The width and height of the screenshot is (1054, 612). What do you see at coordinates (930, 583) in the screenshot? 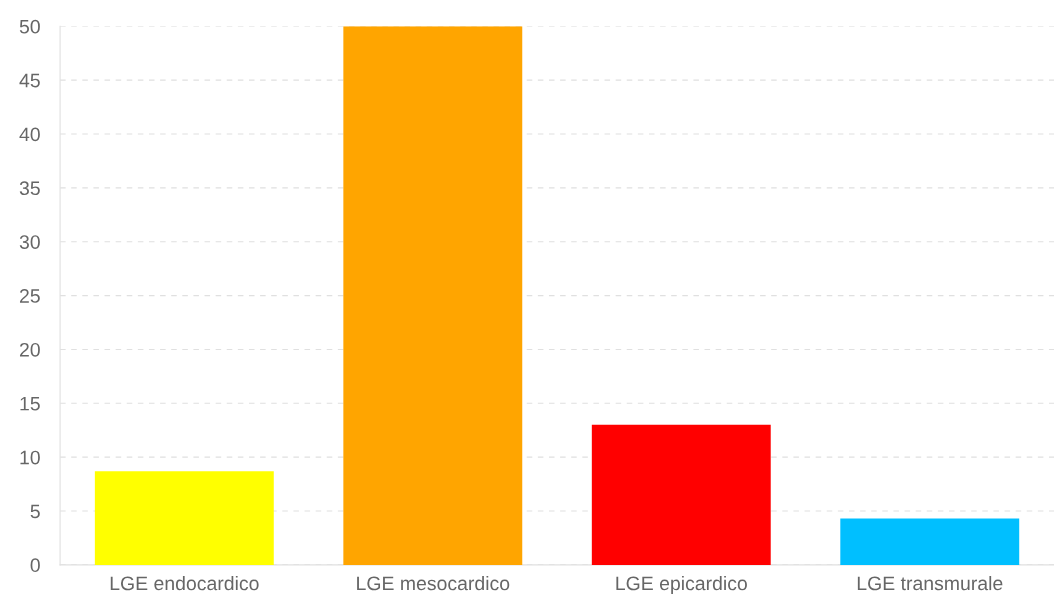
I see `x-tick-label: LGE transmurale` at bounding box center [930, 583].